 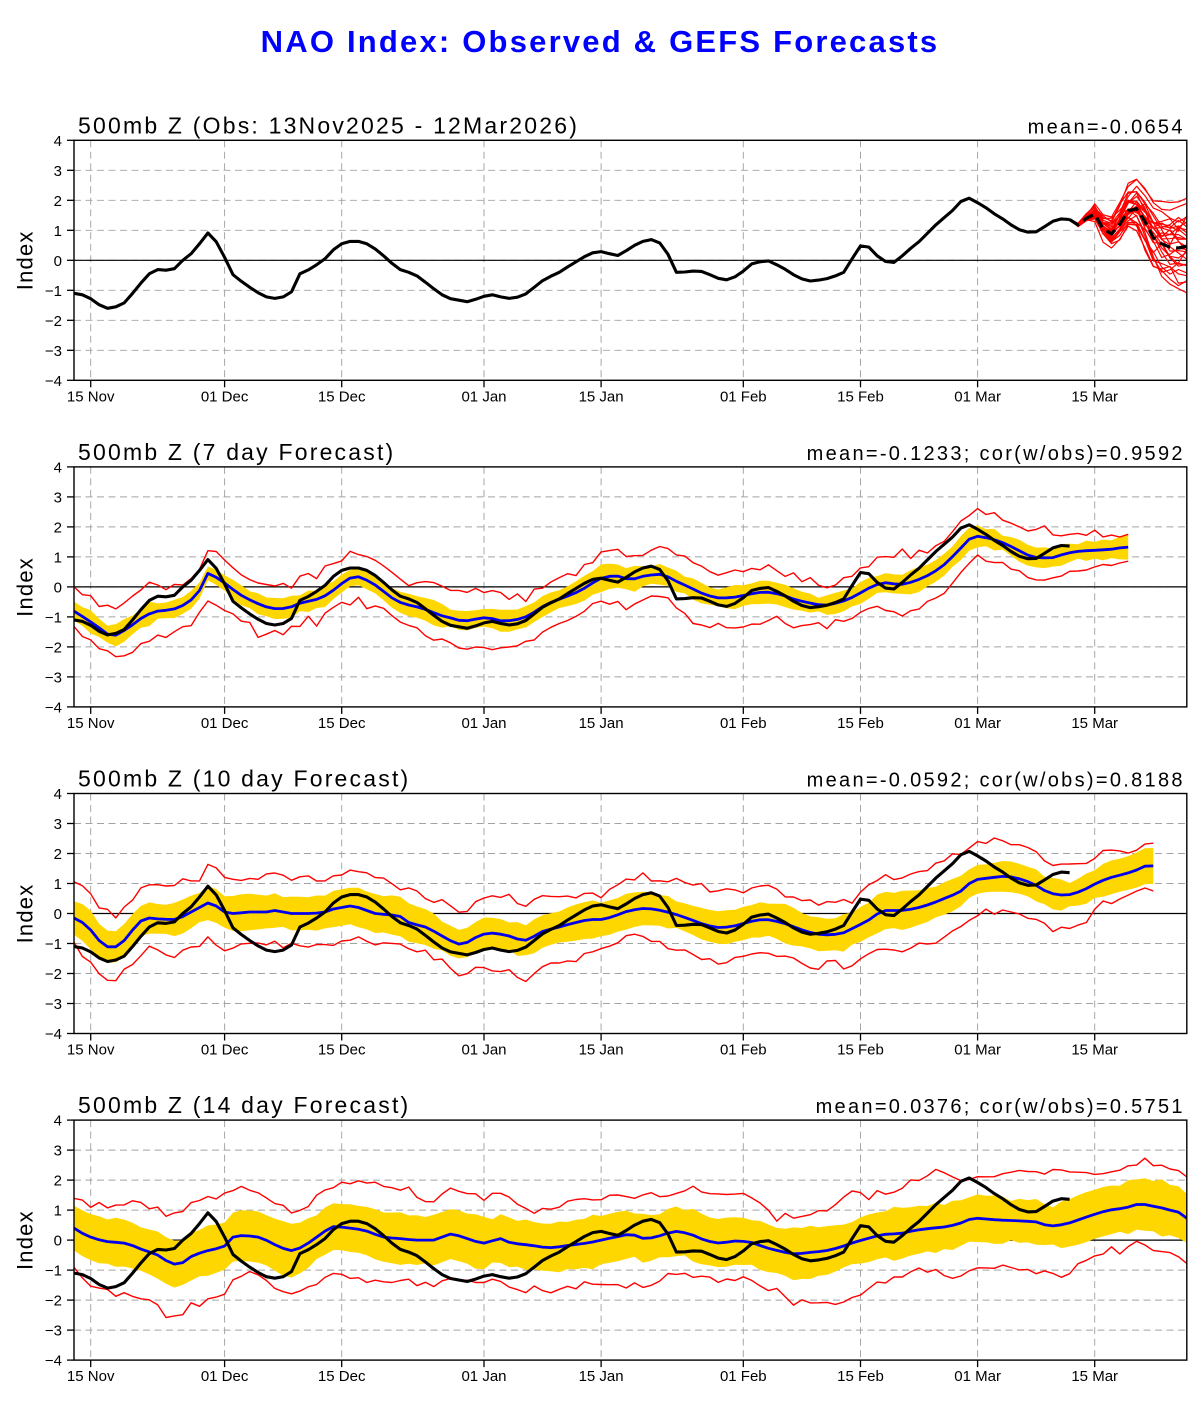 What do you see at coordinates (236, 452) in the screenshot?
I see `svg-text: 500mb Z (7 day Forecast)` at bounding box center [236, 452].